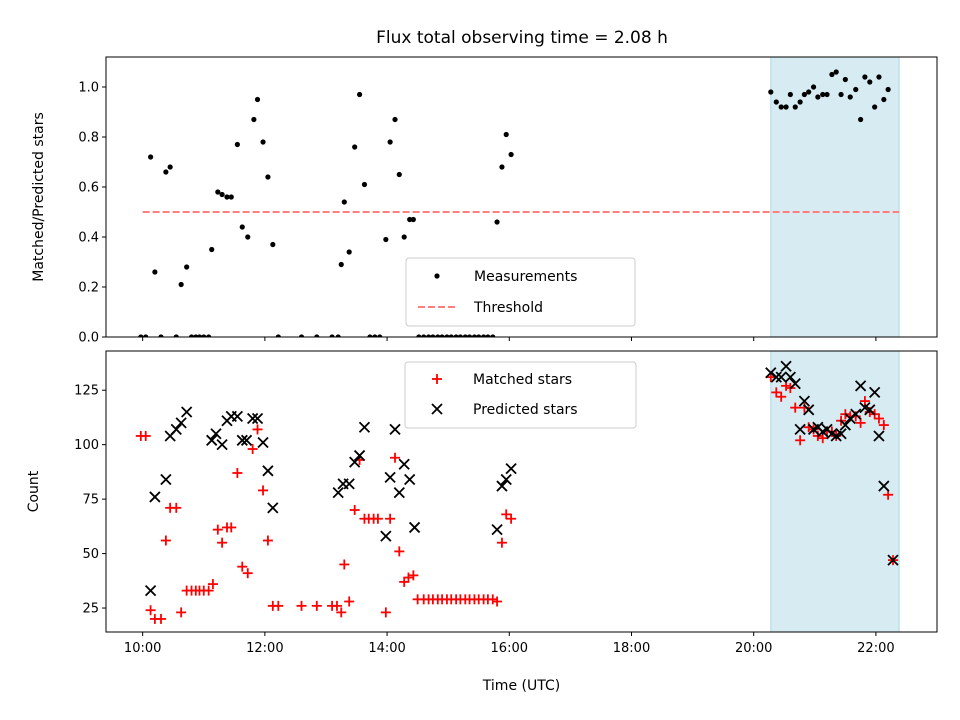 The height and width of the screenshot is (720, 960). Describe the element at coordinates (90, 500) in the screenshot. I see `y-tick-label: 75` at that location.